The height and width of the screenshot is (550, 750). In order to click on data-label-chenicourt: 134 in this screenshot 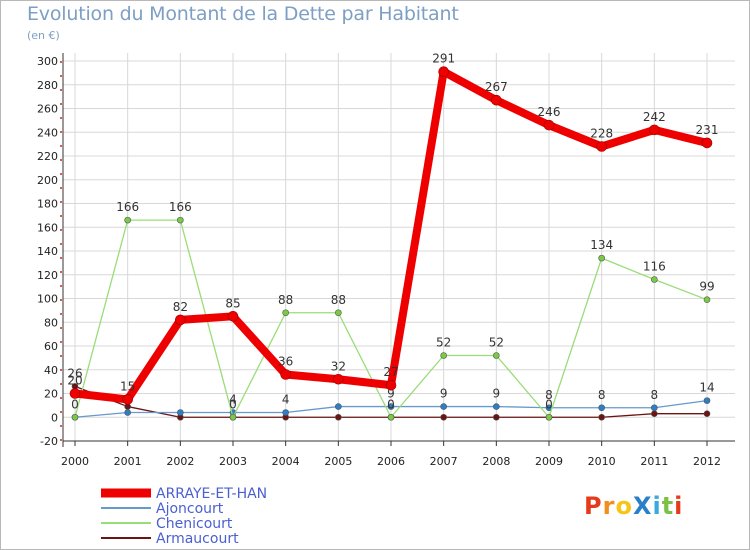, I will do `click(601, 245)`.